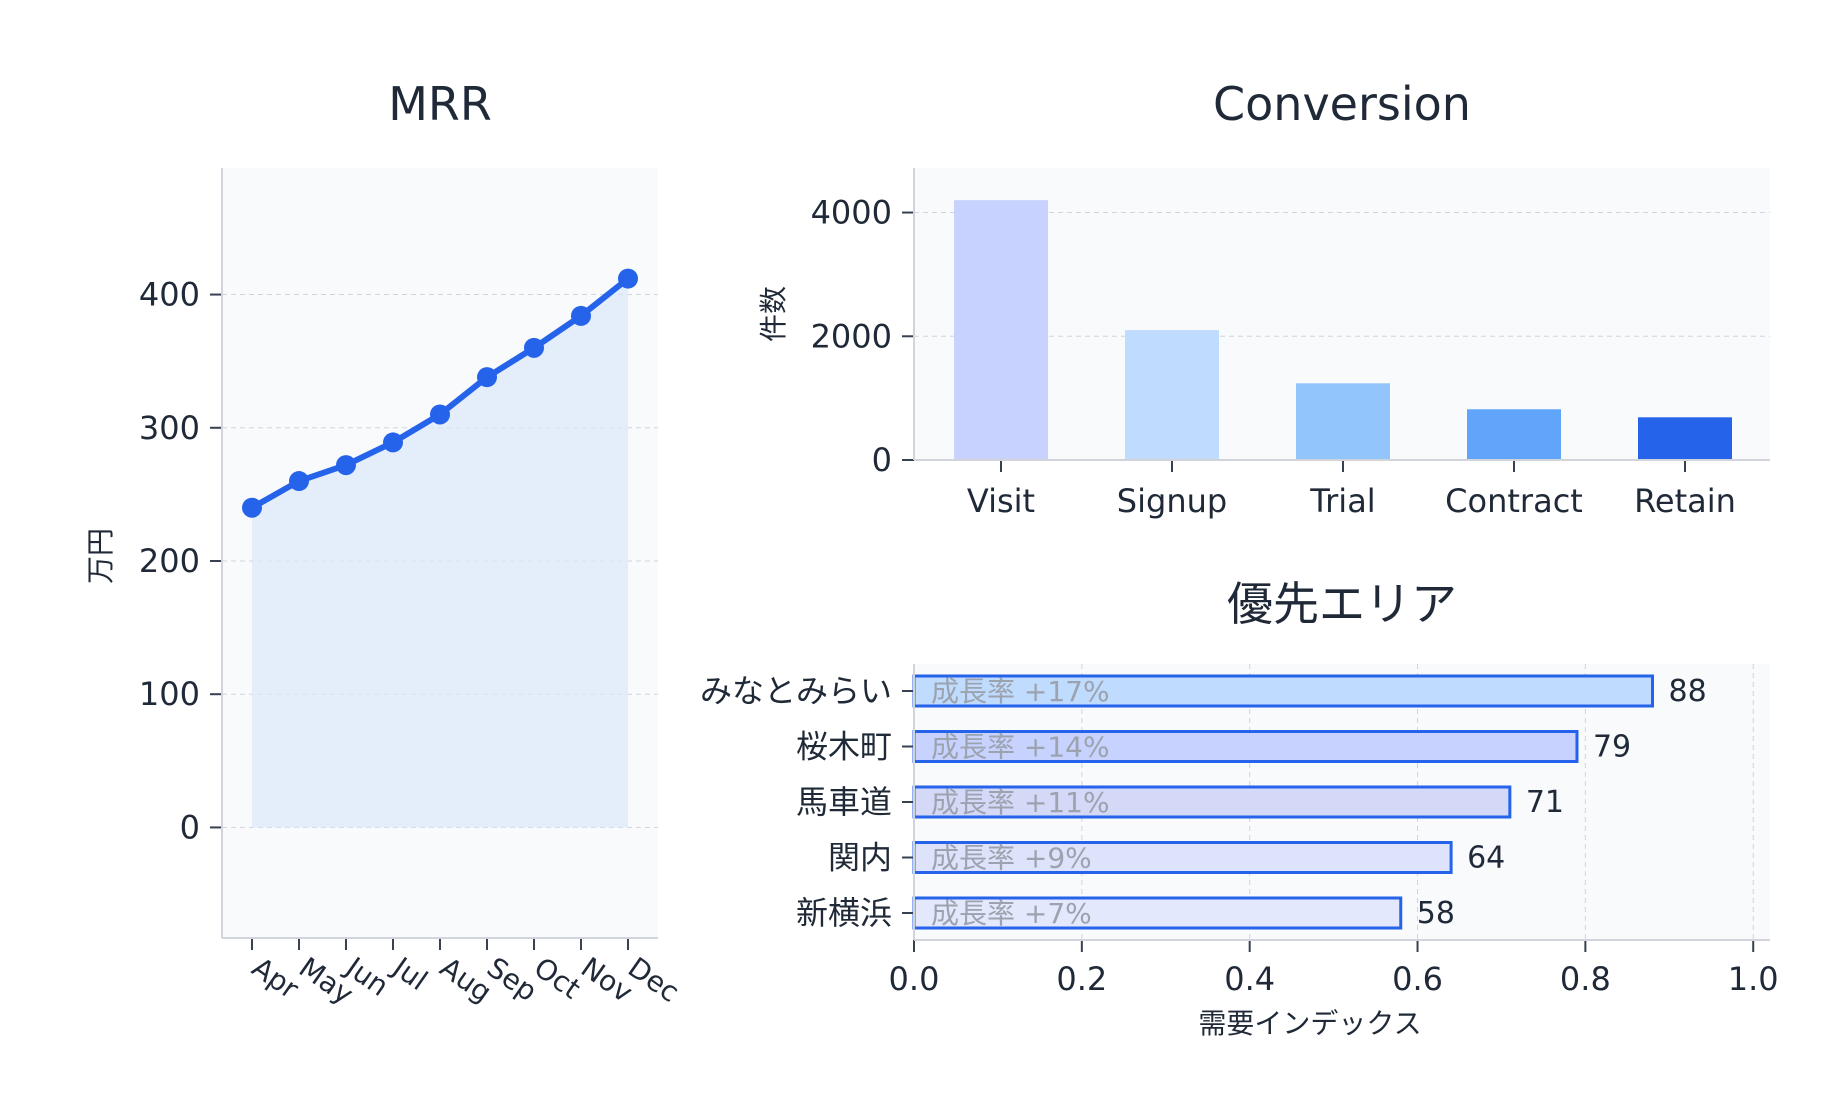 The image size is (1842, 1113). Describe the element at coordinates (844, 747) in the screenshot. I see `priority-area-y-tick-label: 桜木町` at that location.